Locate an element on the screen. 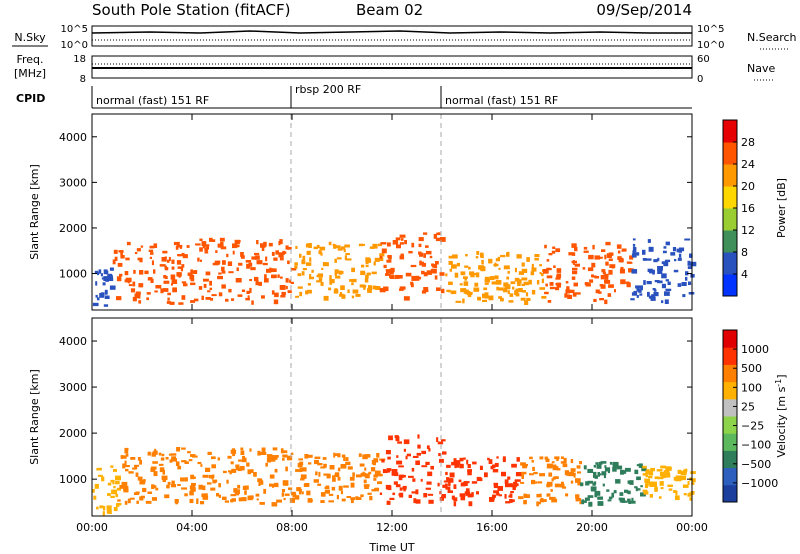 Image resolution: width=800 pixels, height=554 pixels. nsearch-tick-bottom: 10^0 is located at coordinates (710, 45).